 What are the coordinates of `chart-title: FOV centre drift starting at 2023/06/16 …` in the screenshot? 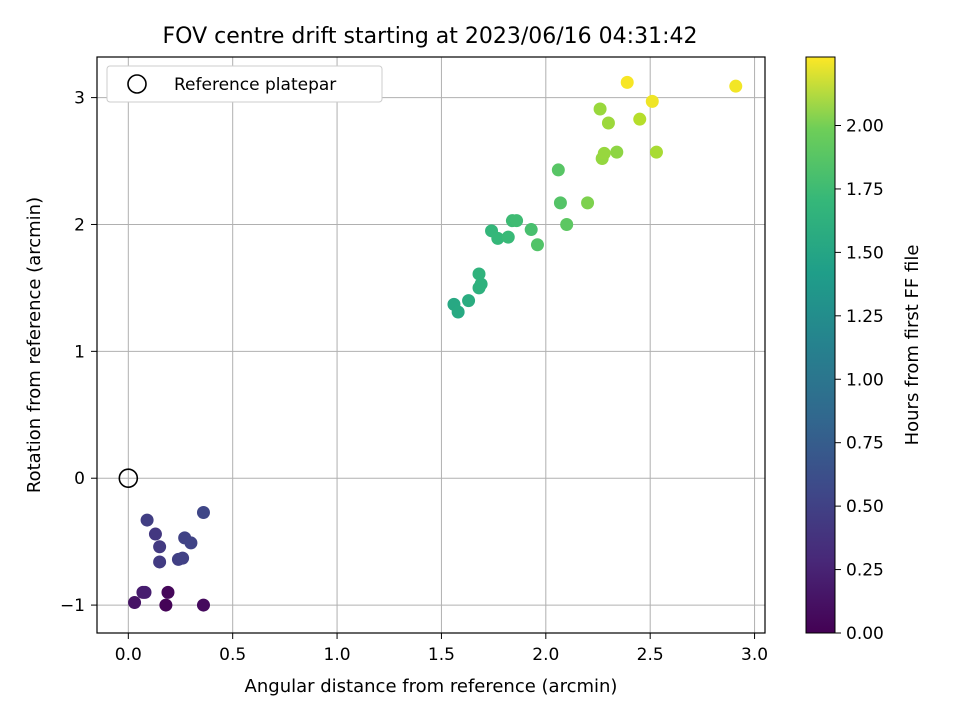 It's located at (430, 36).